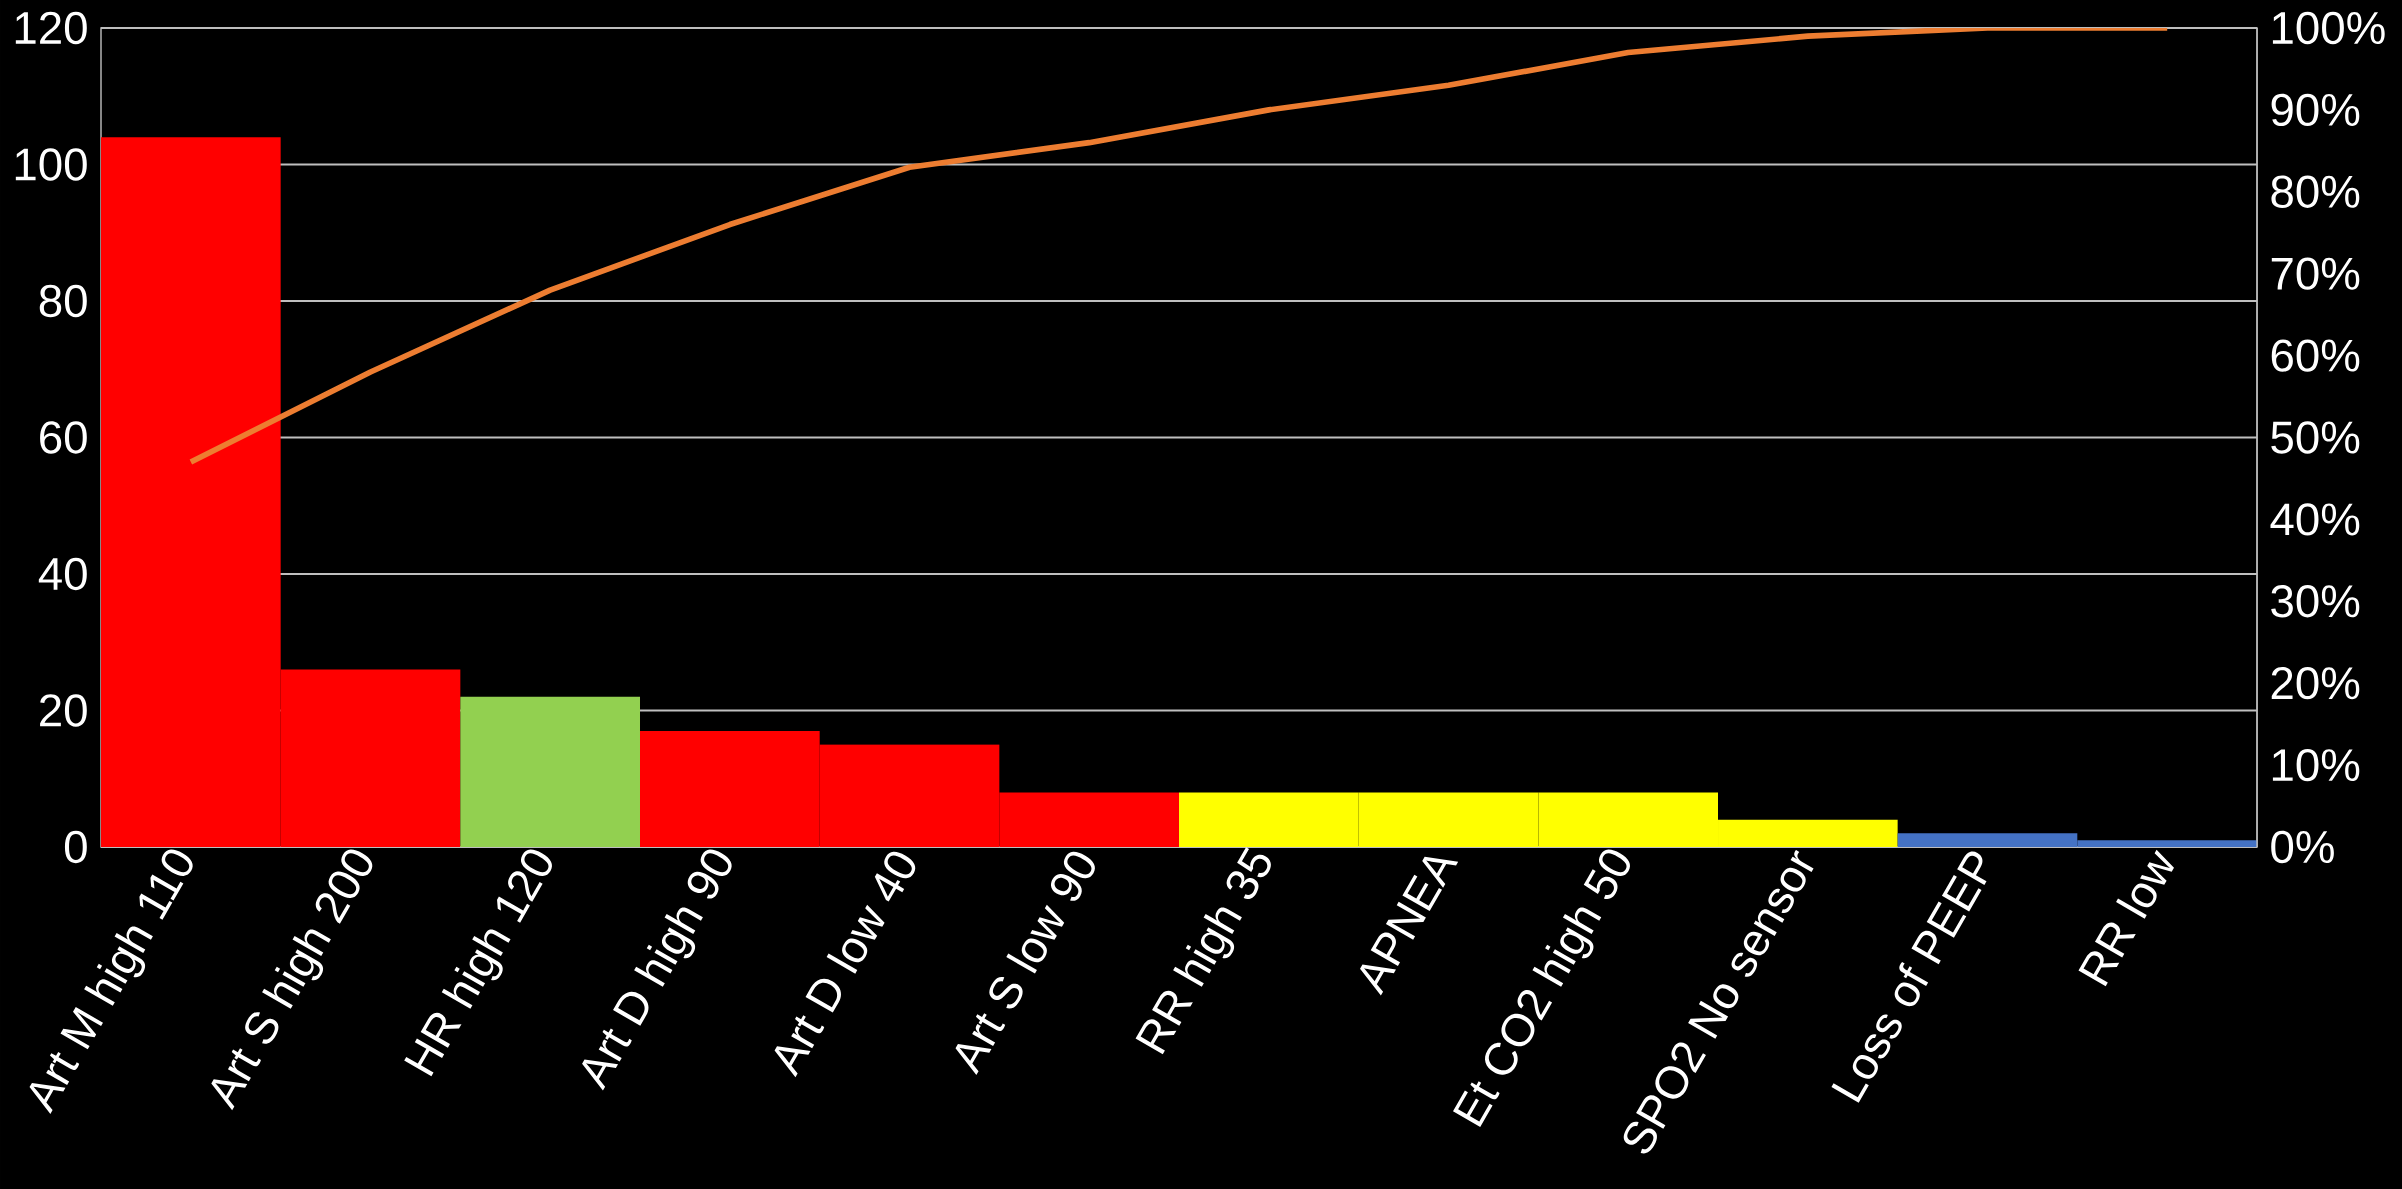  I want to click on y2-tick-label: 50%, so click(2315, 437).